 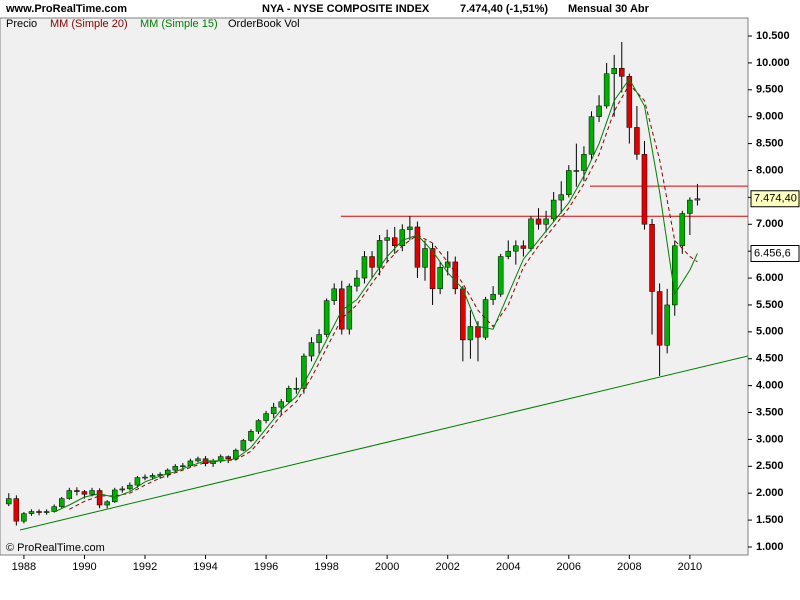 What do you see at coordinates (66, 9) in the screenshot?
I see `site: www.ProRealTime.com` at bounding box center [66, 9].